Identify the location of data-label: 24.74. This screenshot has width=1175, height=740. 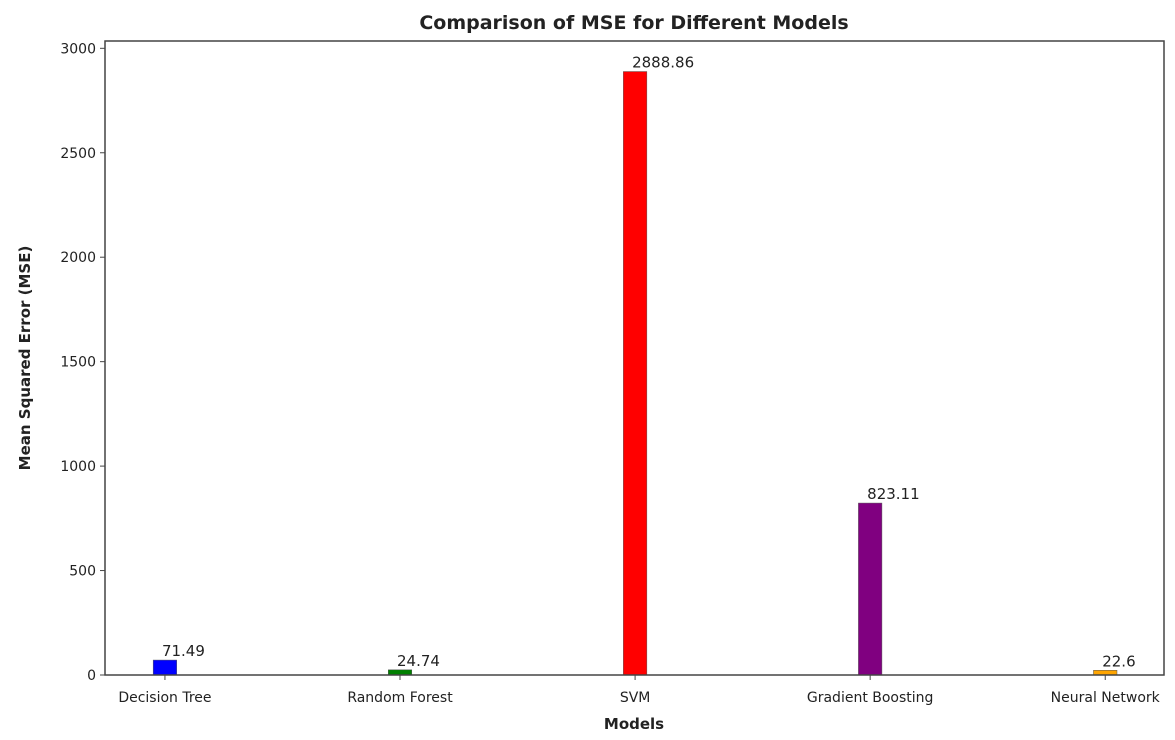
(418, 661).